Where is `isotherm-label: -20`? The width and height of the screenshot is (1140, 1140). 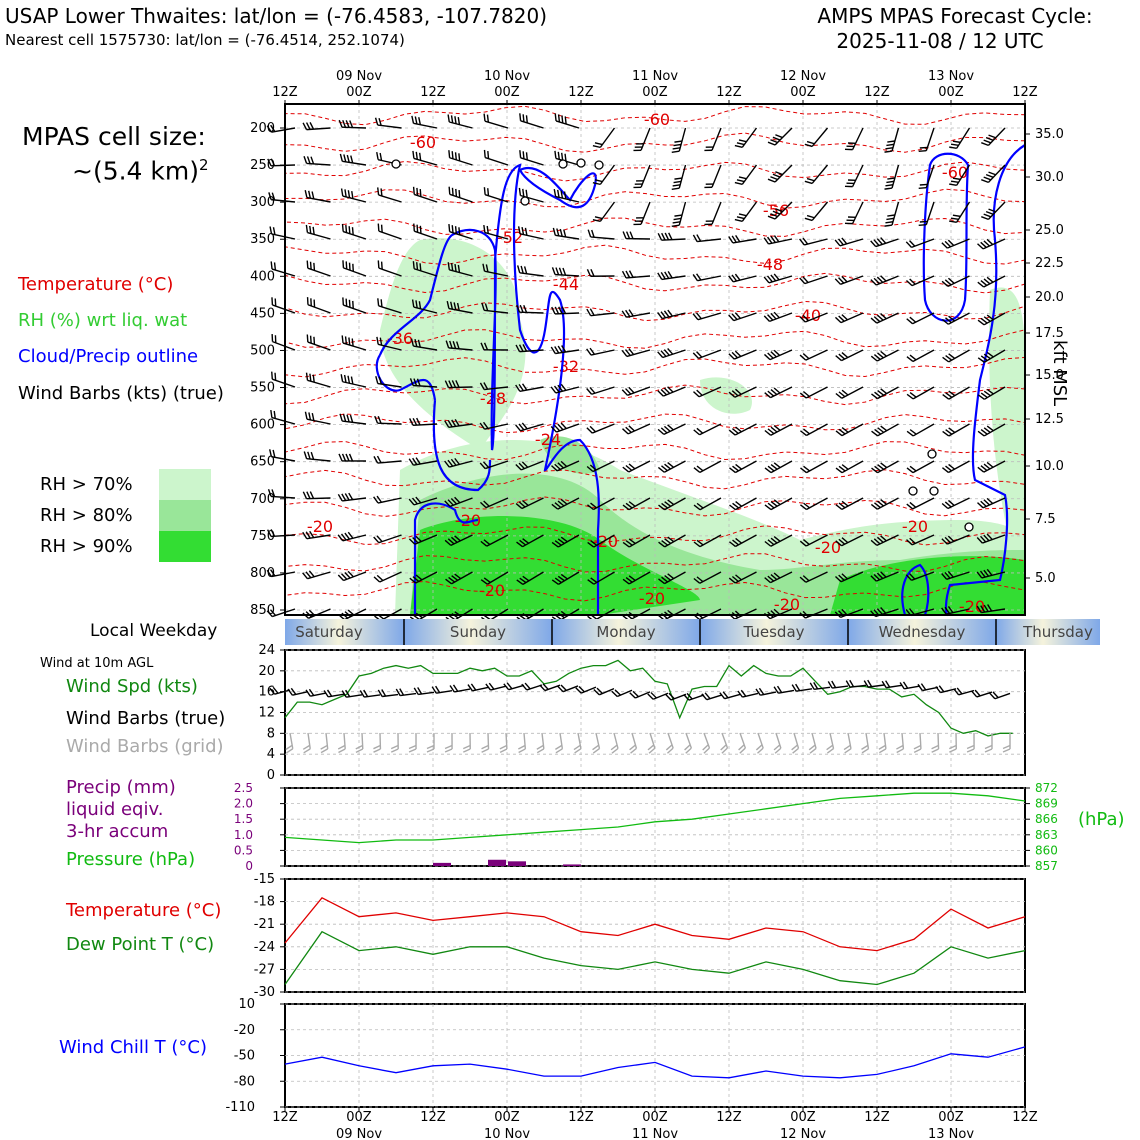 isotherm-label: -20 is located at coordinates (320, 526).